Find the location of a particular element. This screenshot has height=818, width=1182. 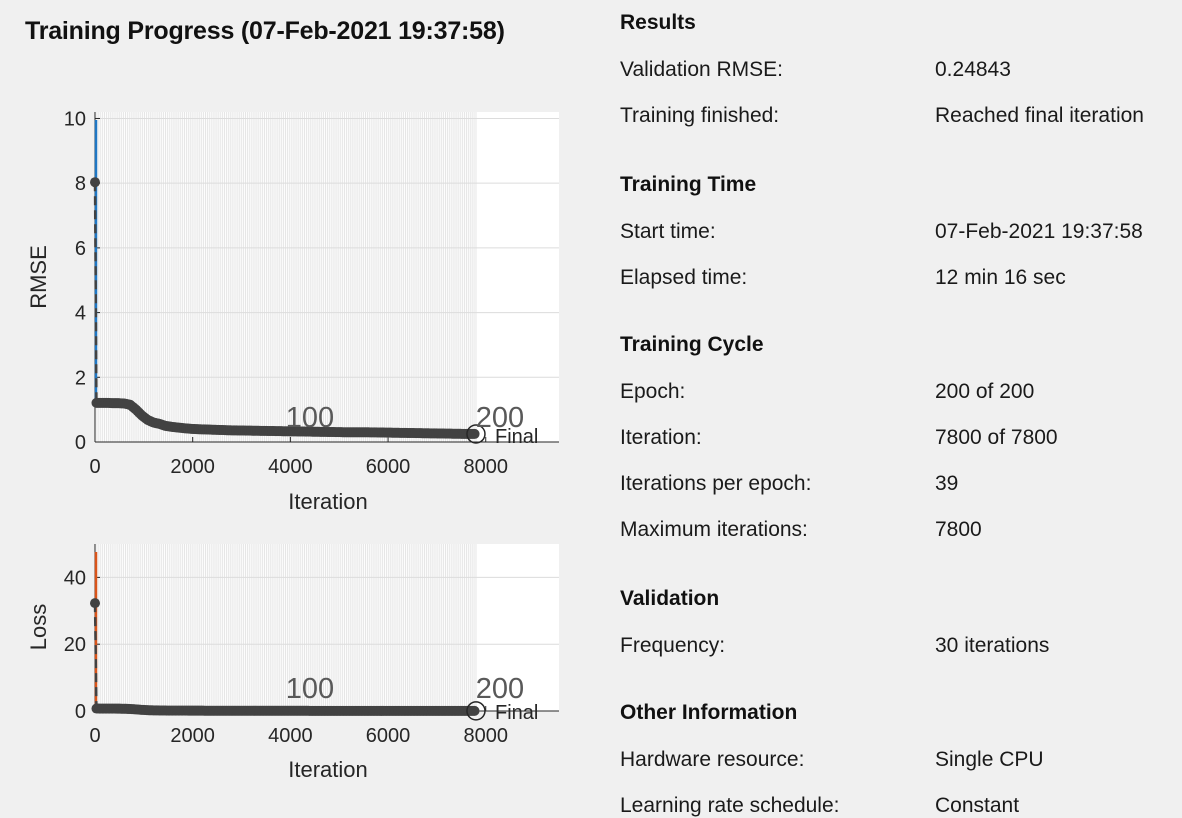

rmse-y-tick-label: 10 is located at coordinates (75, 119).